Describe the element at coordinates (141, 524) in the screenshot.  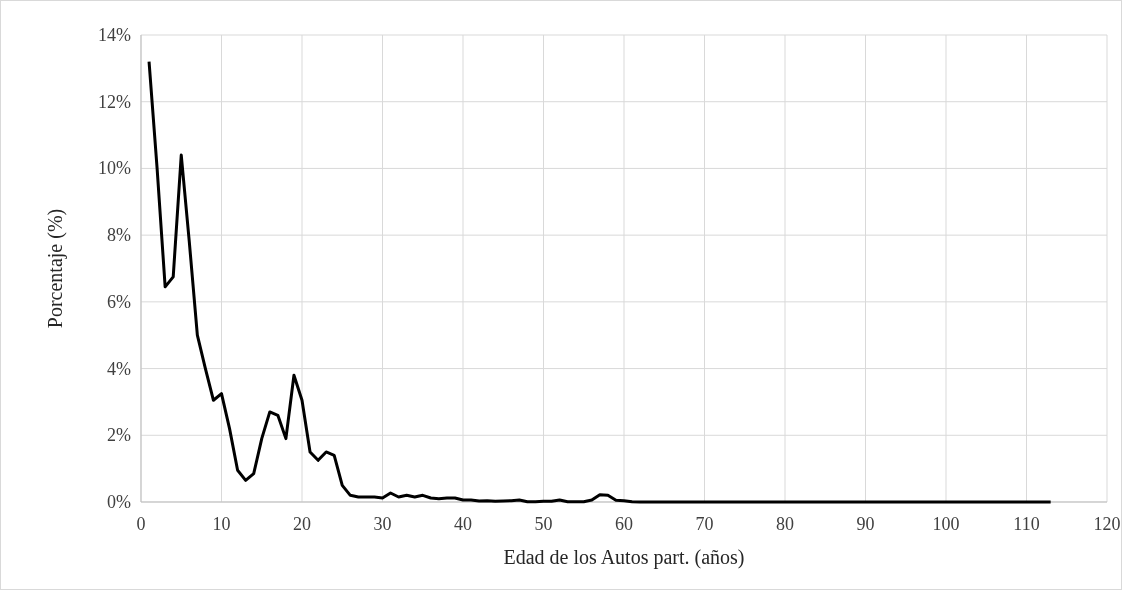
I see `x-tick-label: 0` at that location.